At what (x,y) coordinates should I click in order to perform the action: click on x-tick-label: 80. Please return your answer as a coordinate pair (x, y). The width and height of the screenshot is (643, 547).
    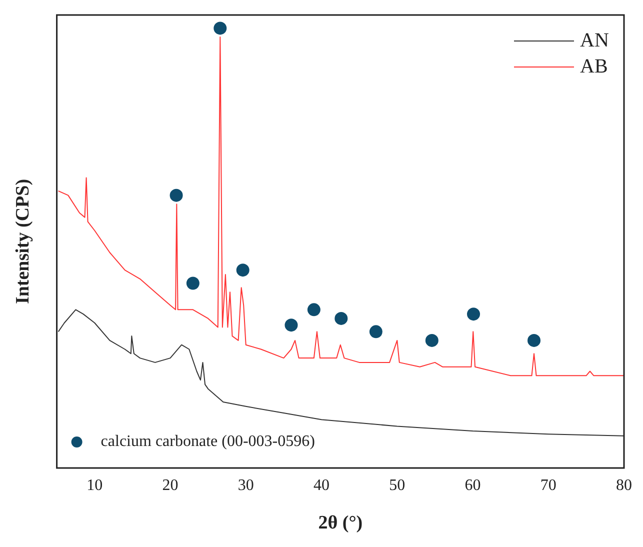
    Looking at the image, I should click on (624, 485).